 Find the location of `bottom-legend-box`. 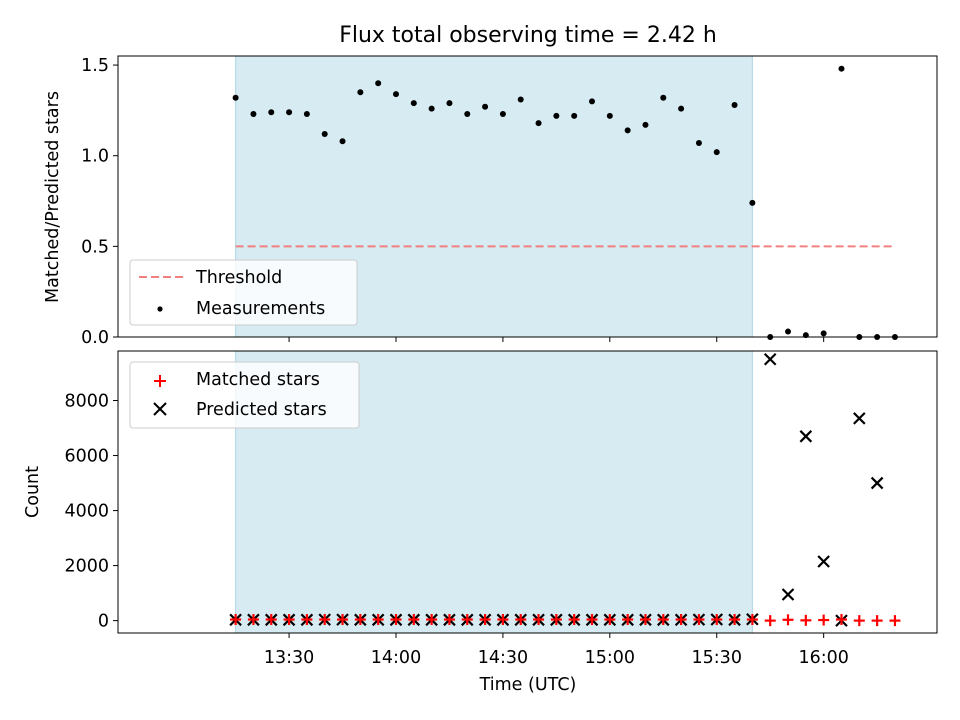

bottom-legend-box is located at coordinates (244, 395).